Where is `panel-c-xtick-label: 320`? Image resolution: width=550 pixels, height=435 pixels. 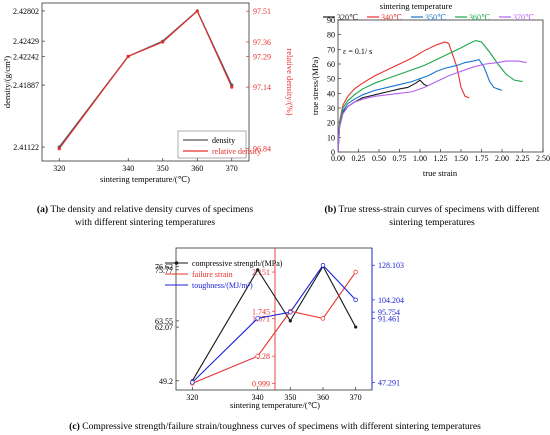 panel-c-xtick-label: 320 is located at coordinates (192, 397).